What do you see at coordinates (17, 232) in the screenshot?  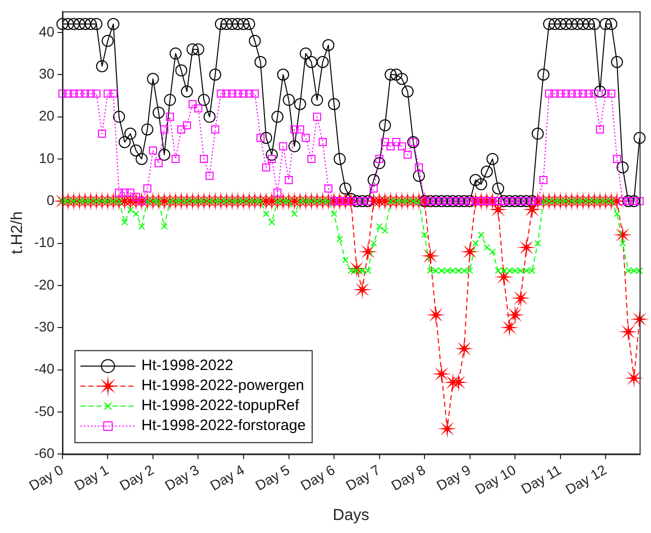 I see `y-axis-title: t.H2/h` at bounding box center [17, 232].